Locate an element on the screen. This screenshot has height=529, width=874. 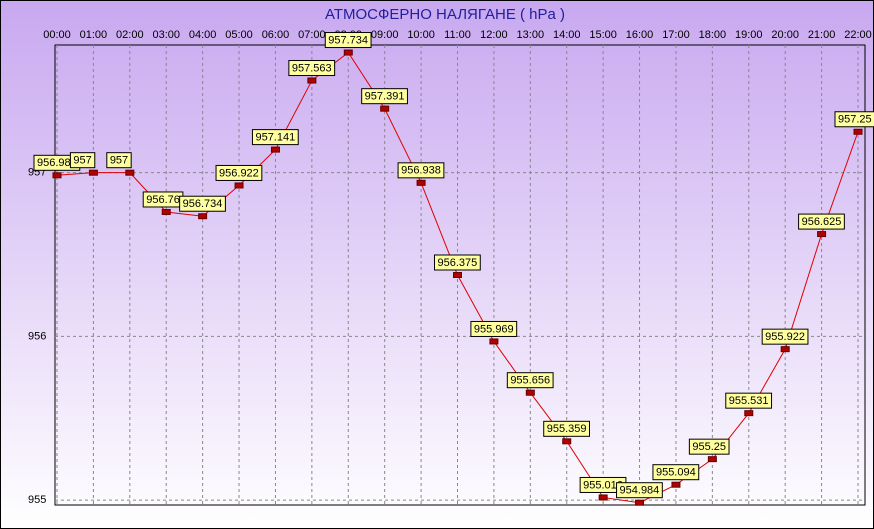
data-label-text: 956.922 is located at coordinates (239, 173).